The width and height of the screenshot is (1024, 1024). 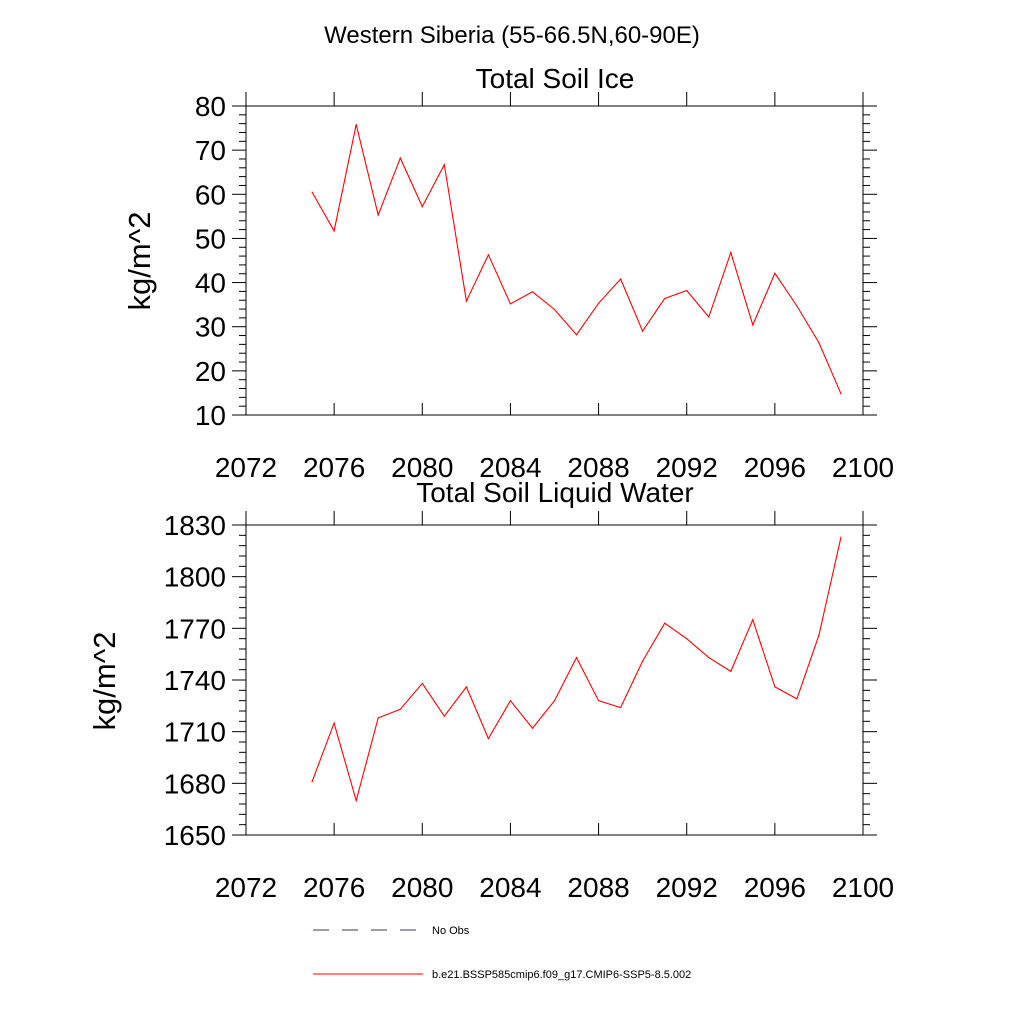 What do you see at coordinates (210, 415) in the screenshot?
I see `y-tick-label: 10` at bounding box center [210, 415].